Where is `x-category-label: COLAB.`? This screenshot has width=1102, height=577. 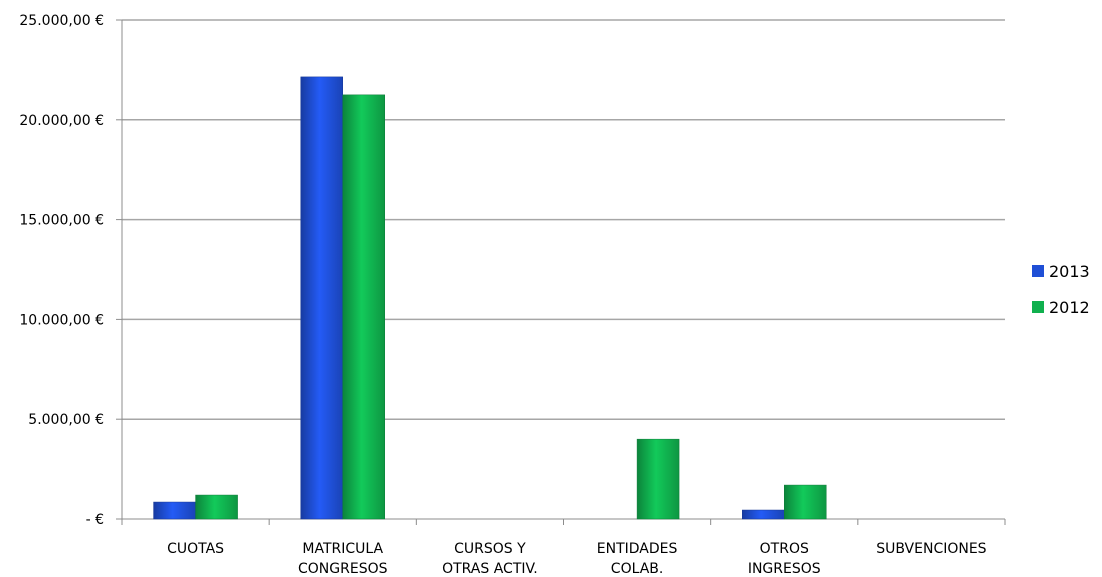
x-category-label: COLAB. is located at coordinates (637, 569).